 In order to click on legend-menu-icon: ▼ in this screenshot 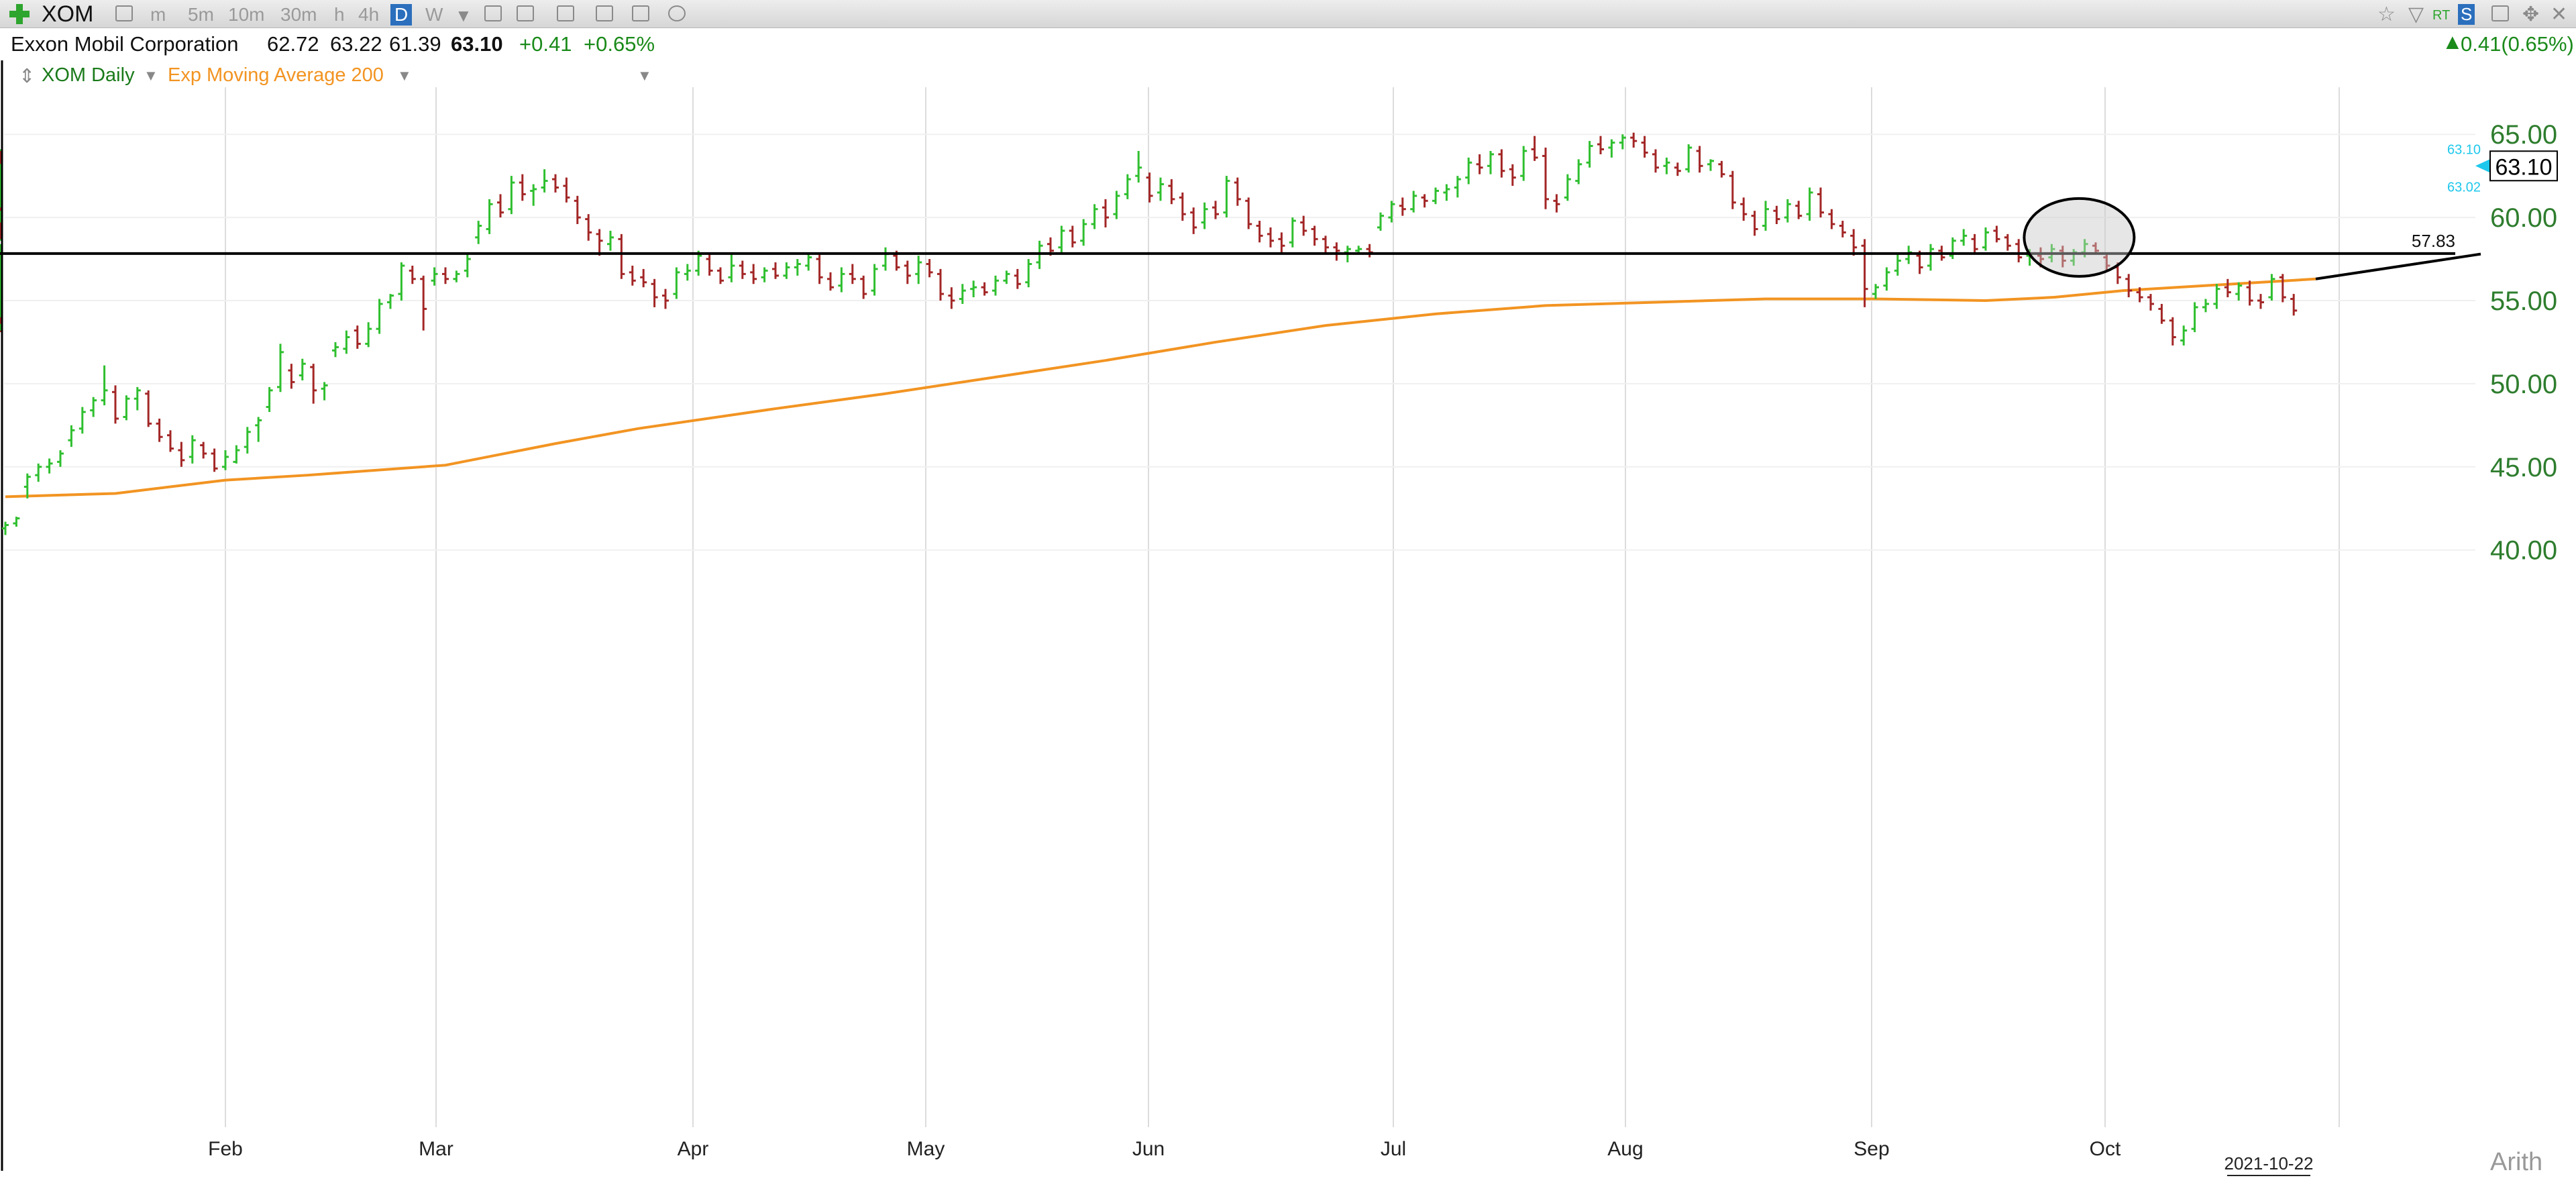, I will do `click(644, 75)`.